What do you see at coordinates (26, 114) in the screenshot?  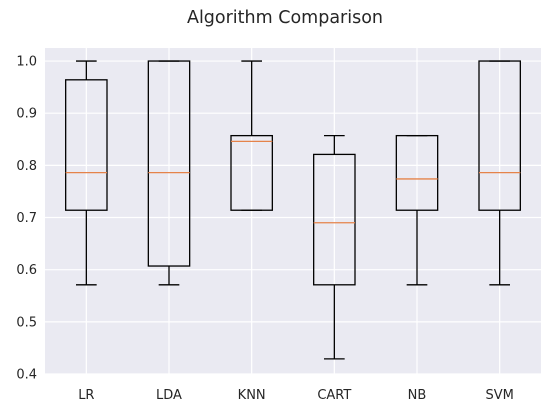 I see `y-tick-label: 0.9` at bounding box center [26, 114].